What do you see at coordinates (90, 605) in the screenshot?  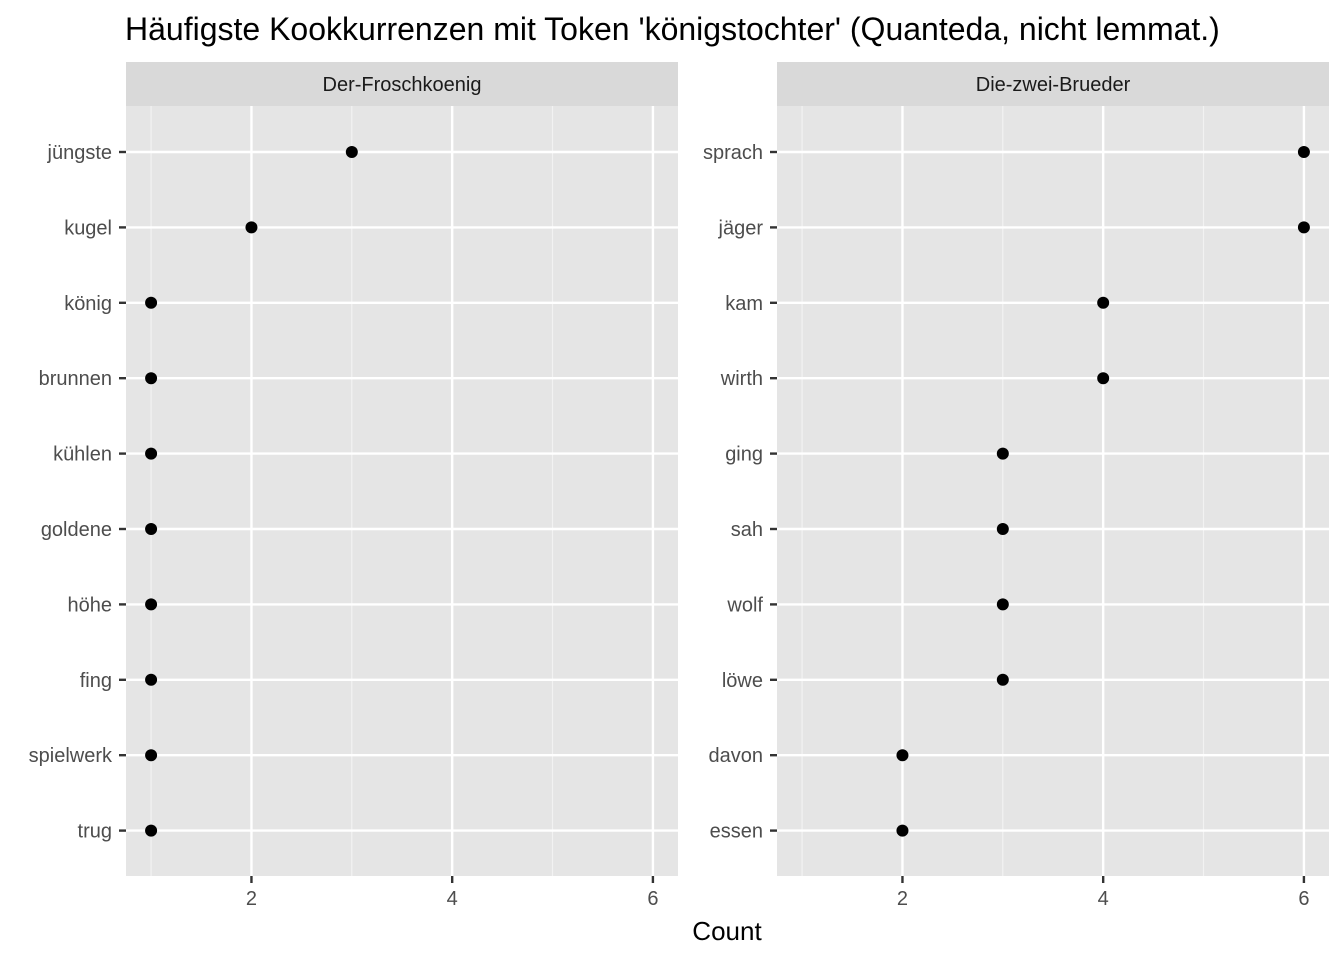 I see `y-tick-label: höhe` at bounding box center [90, 605].